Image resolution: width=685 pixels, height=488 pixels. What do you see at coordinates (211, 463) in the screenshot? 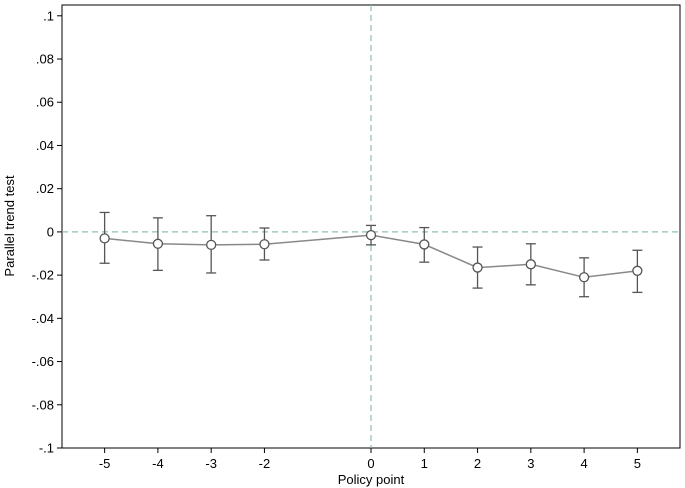
I see `x-tick-label: -3` at bounding box center [211, 463].